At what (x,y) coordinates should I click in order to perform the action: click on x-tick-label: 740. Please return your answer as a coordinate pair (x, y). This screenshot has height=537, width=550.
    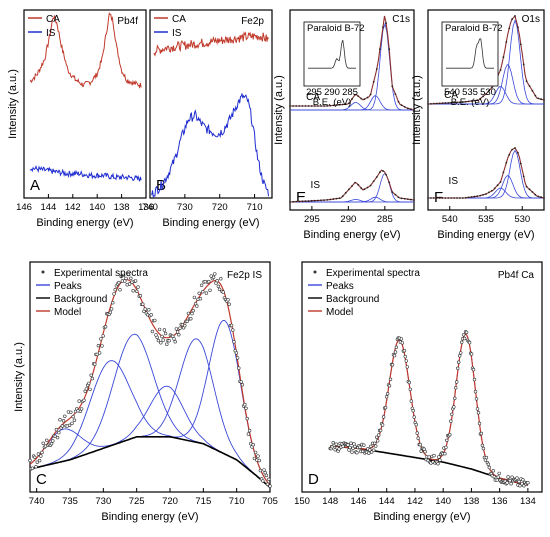
    Looking at the image, I should click on (37, 501).